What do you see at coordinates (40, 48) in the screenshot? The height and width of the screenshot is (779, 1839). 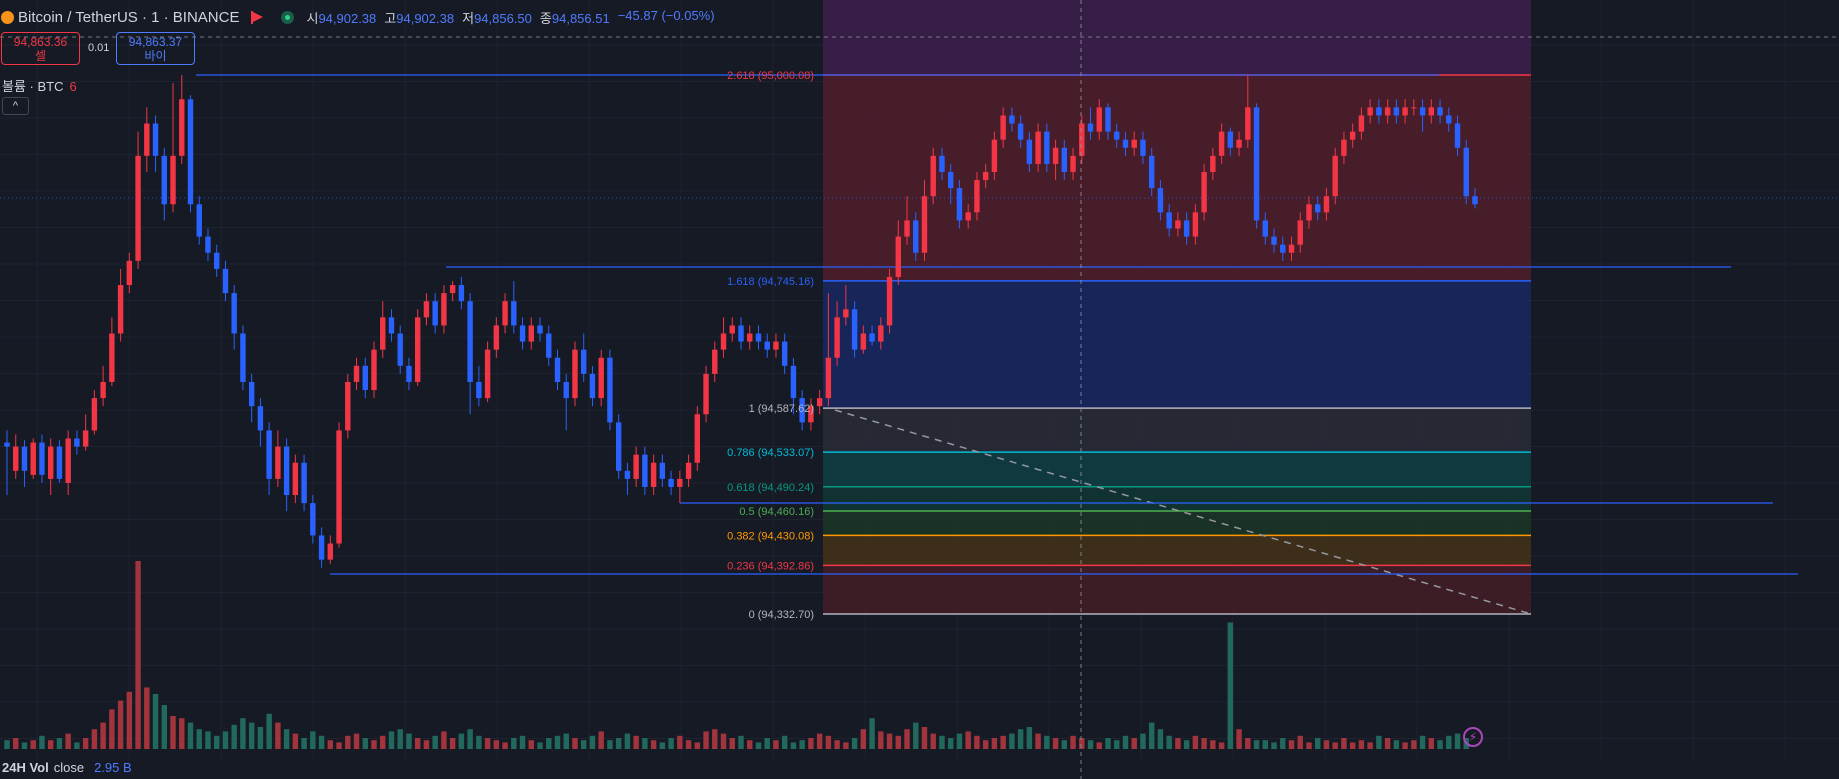 I see `sell-button: 94,863.36 셀` at bounding box center [40, 48].